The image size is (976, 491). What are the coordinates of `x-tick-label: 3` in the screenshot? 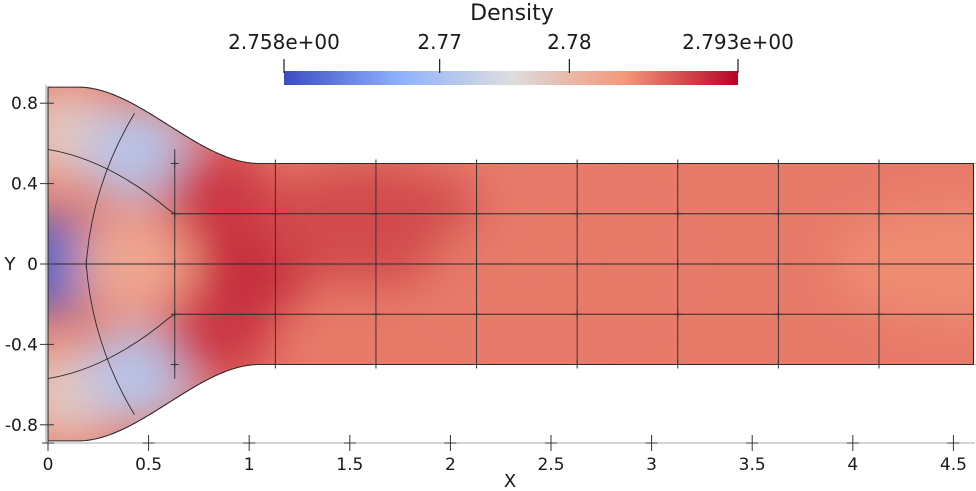 It's located at (651, 465).